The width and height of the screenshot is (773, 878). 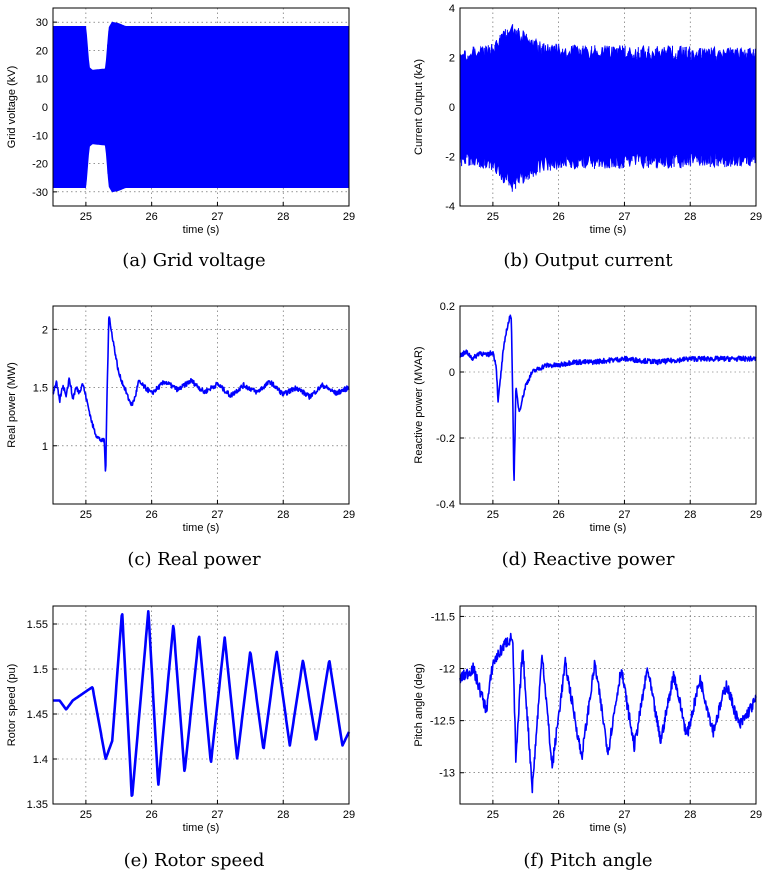 What do you see at coordinates (450, 207) in the screenshot?
I see `y-tick-label: -4` at bounding box center [450, 207].